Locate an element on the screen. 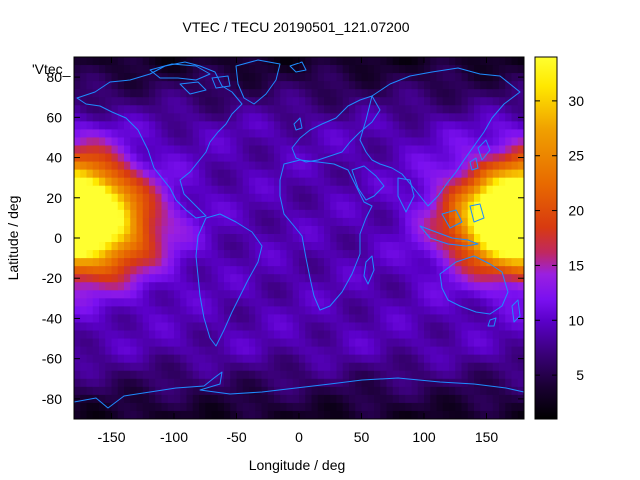  coastline-arctic-islands is located at coordinates (190, 79).